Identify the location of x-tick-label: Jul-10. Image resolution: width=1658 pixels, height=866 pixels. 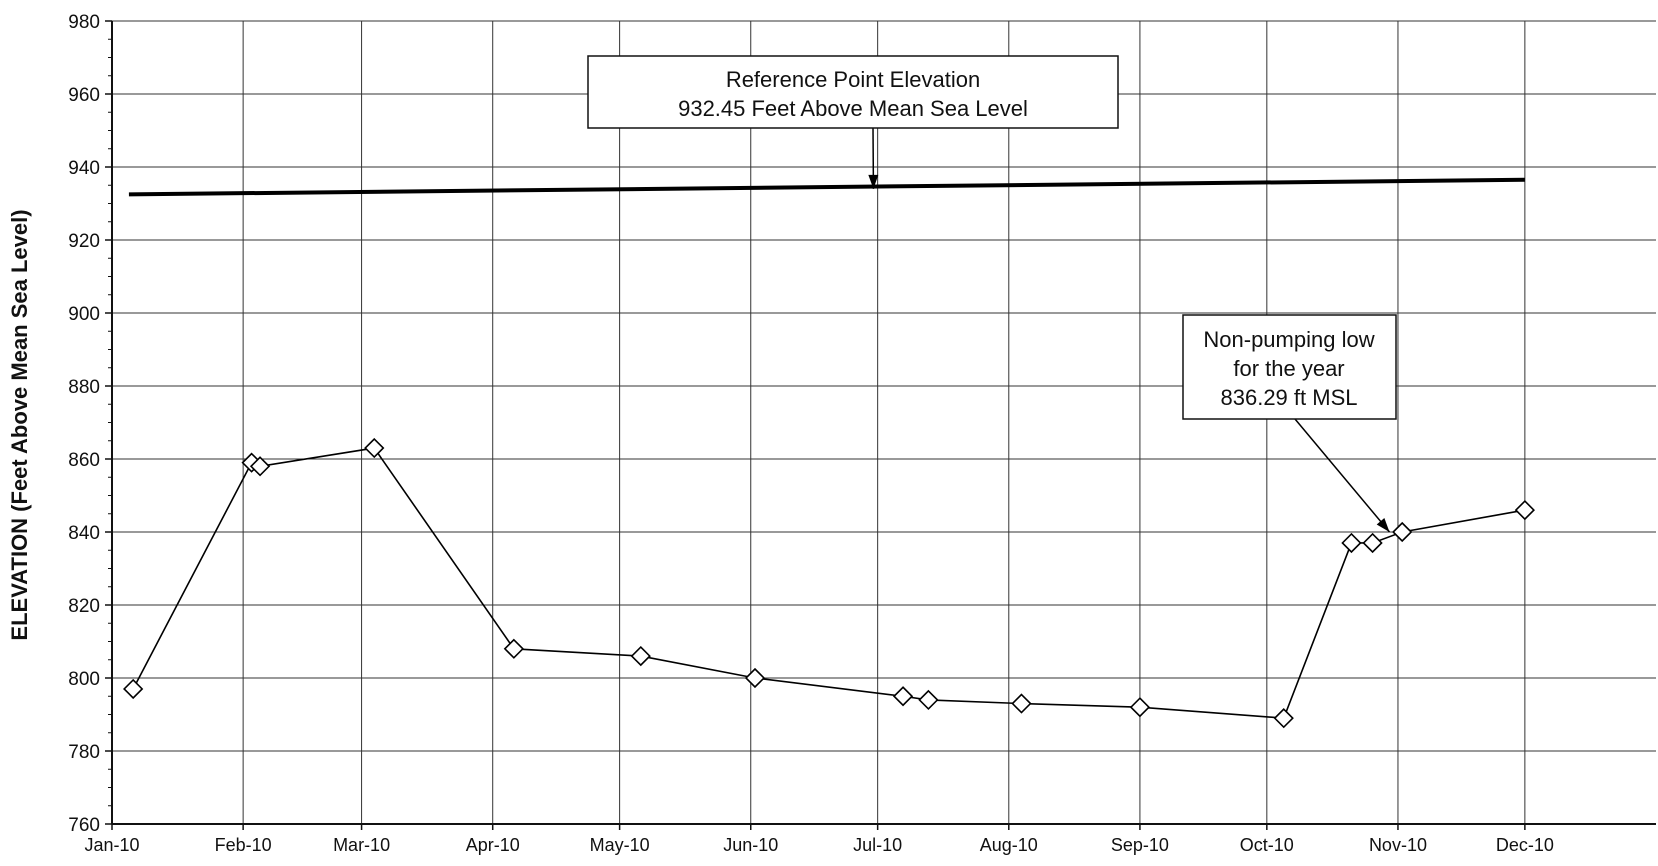
(877, 845).